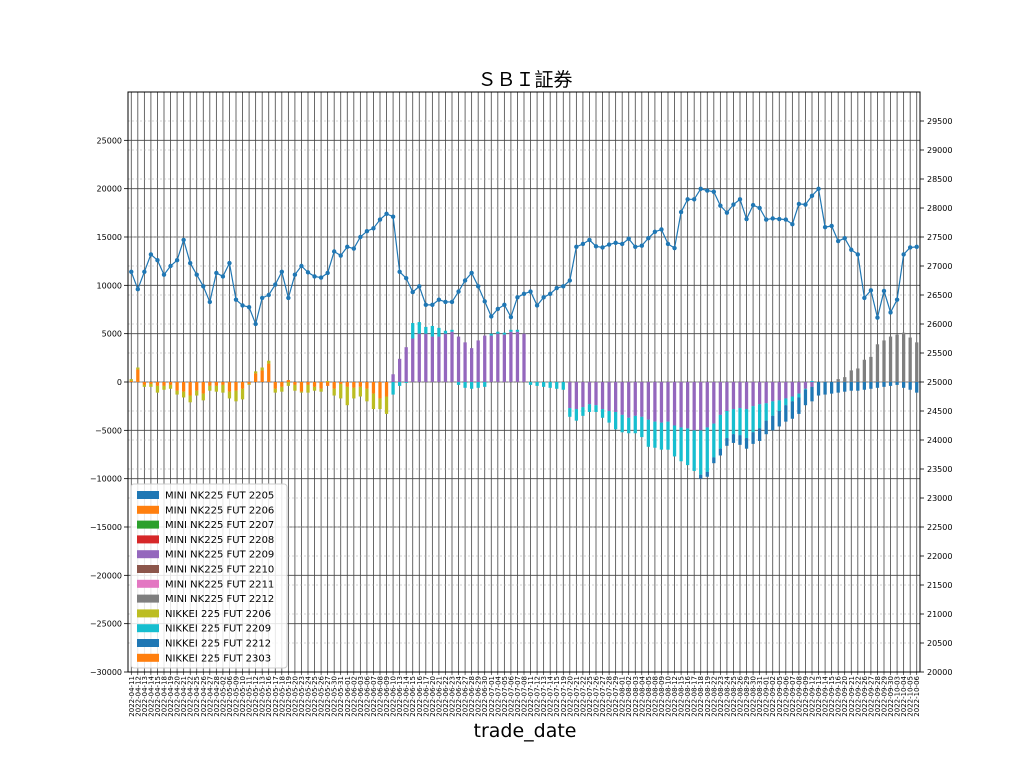 This screenshot has height=768, width=1024. Describe the element at coordinates (276, 696) in the screenshot. I see `x-tick-label: 2022-05-17` at that location.